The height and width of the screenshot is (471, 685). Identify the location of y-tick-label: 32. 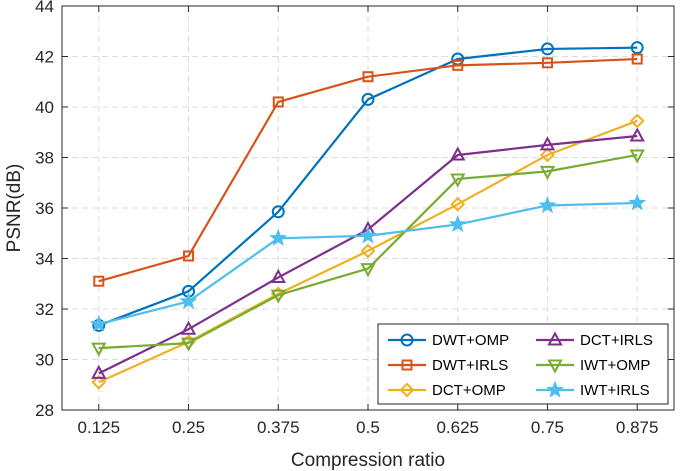
(44, 309).